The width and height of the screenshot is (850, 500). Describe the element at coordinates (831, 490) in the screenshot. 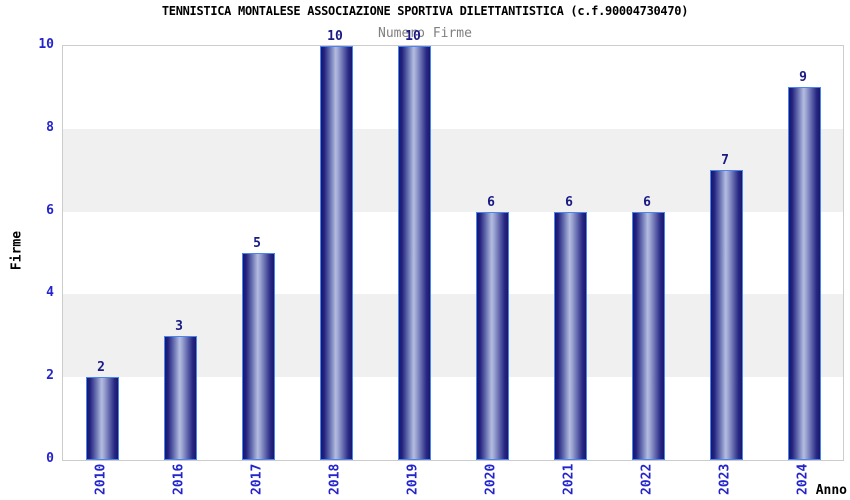

I see `x-axis-label: Anno` at that location.